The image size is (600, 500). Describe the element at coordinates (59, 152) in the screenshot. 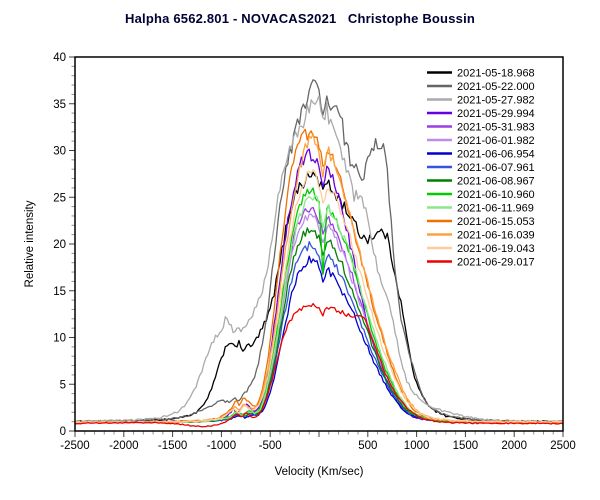

I see `y-tick-label: 30` at that location.